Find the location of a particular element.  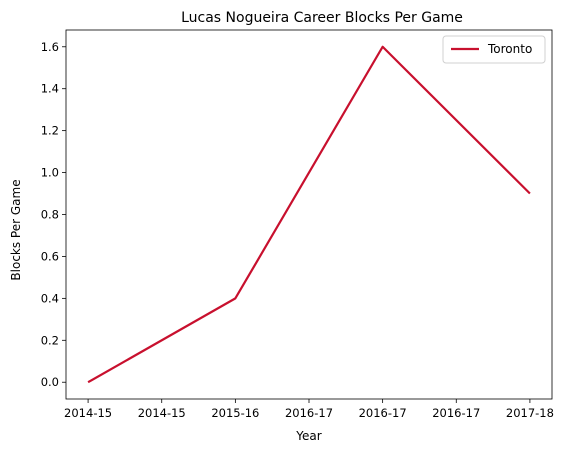

y-tick-label: 0.4 is located at coordinates (50, 298).